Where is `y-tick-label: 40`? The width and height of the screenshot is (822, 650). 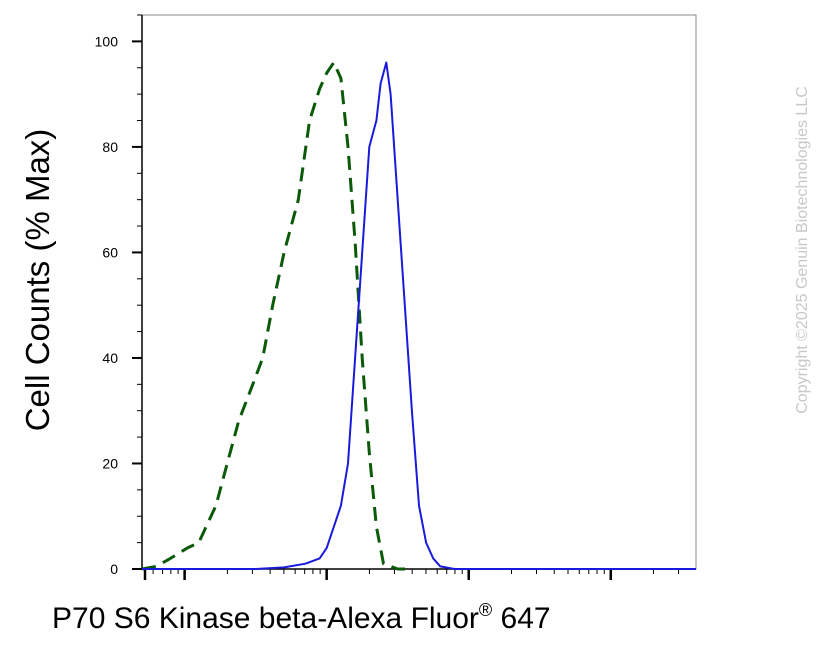
y-tick-label: 40 is located at coordinates (110, 358).